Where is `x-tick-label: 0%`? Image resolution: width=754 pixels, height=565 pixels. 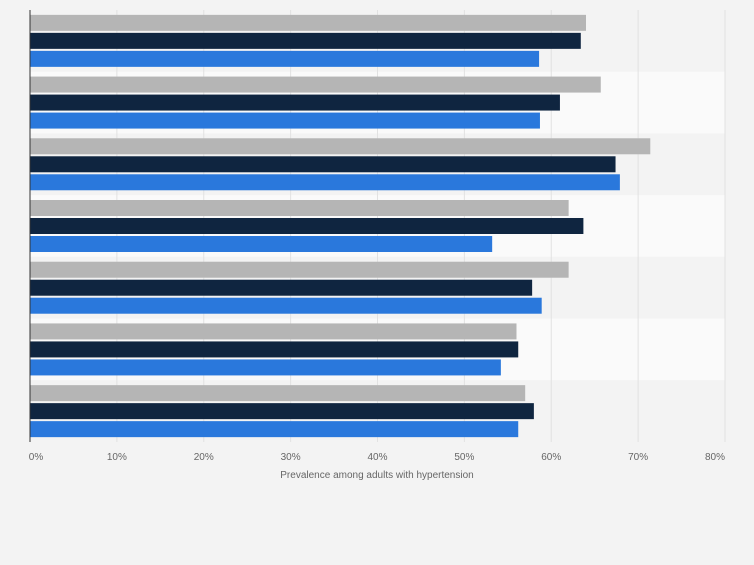
x-tick-label: 0% is located at coordinates (36, 457).